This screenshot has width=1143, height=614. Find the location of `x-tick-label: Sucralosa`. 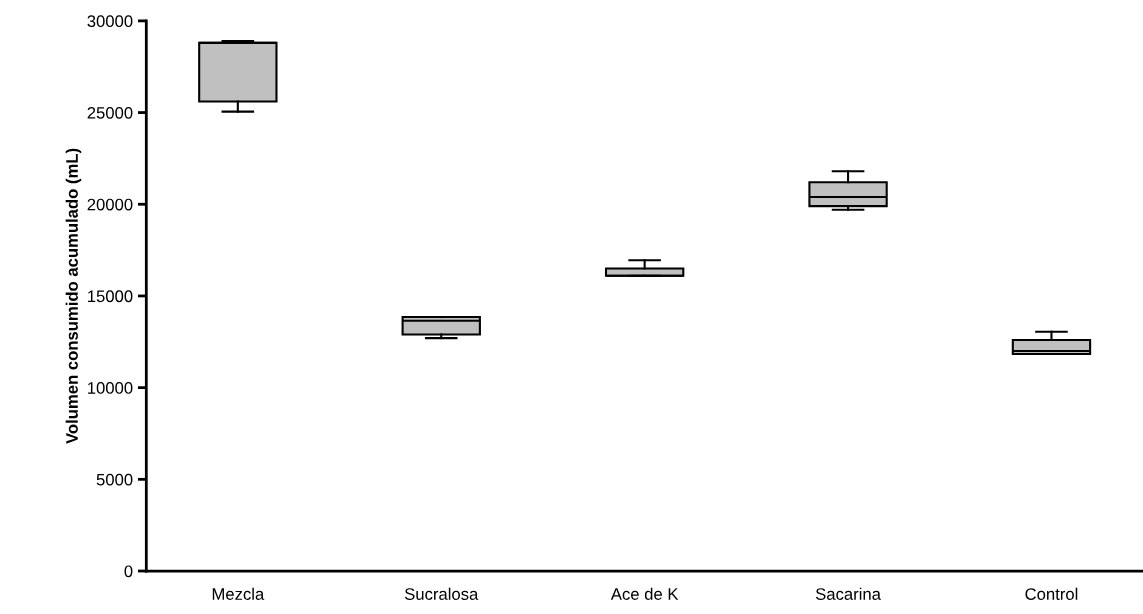

x-tick-label: Sucralosa is located at coordinates (441, 593).